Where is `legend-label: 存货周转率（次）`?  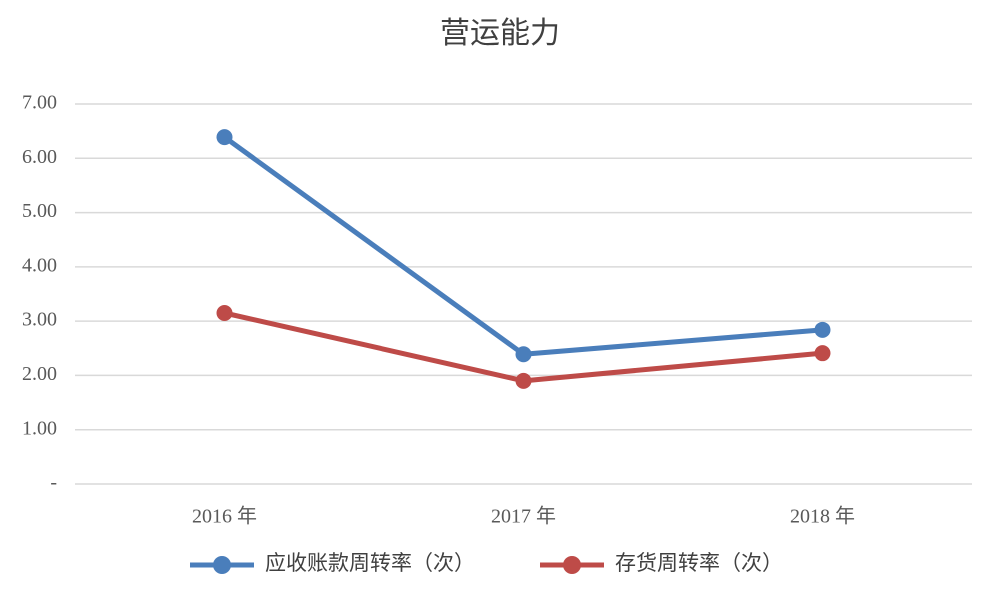
legend-label: 存货周转率（次） is located at coordinates (699, 563).